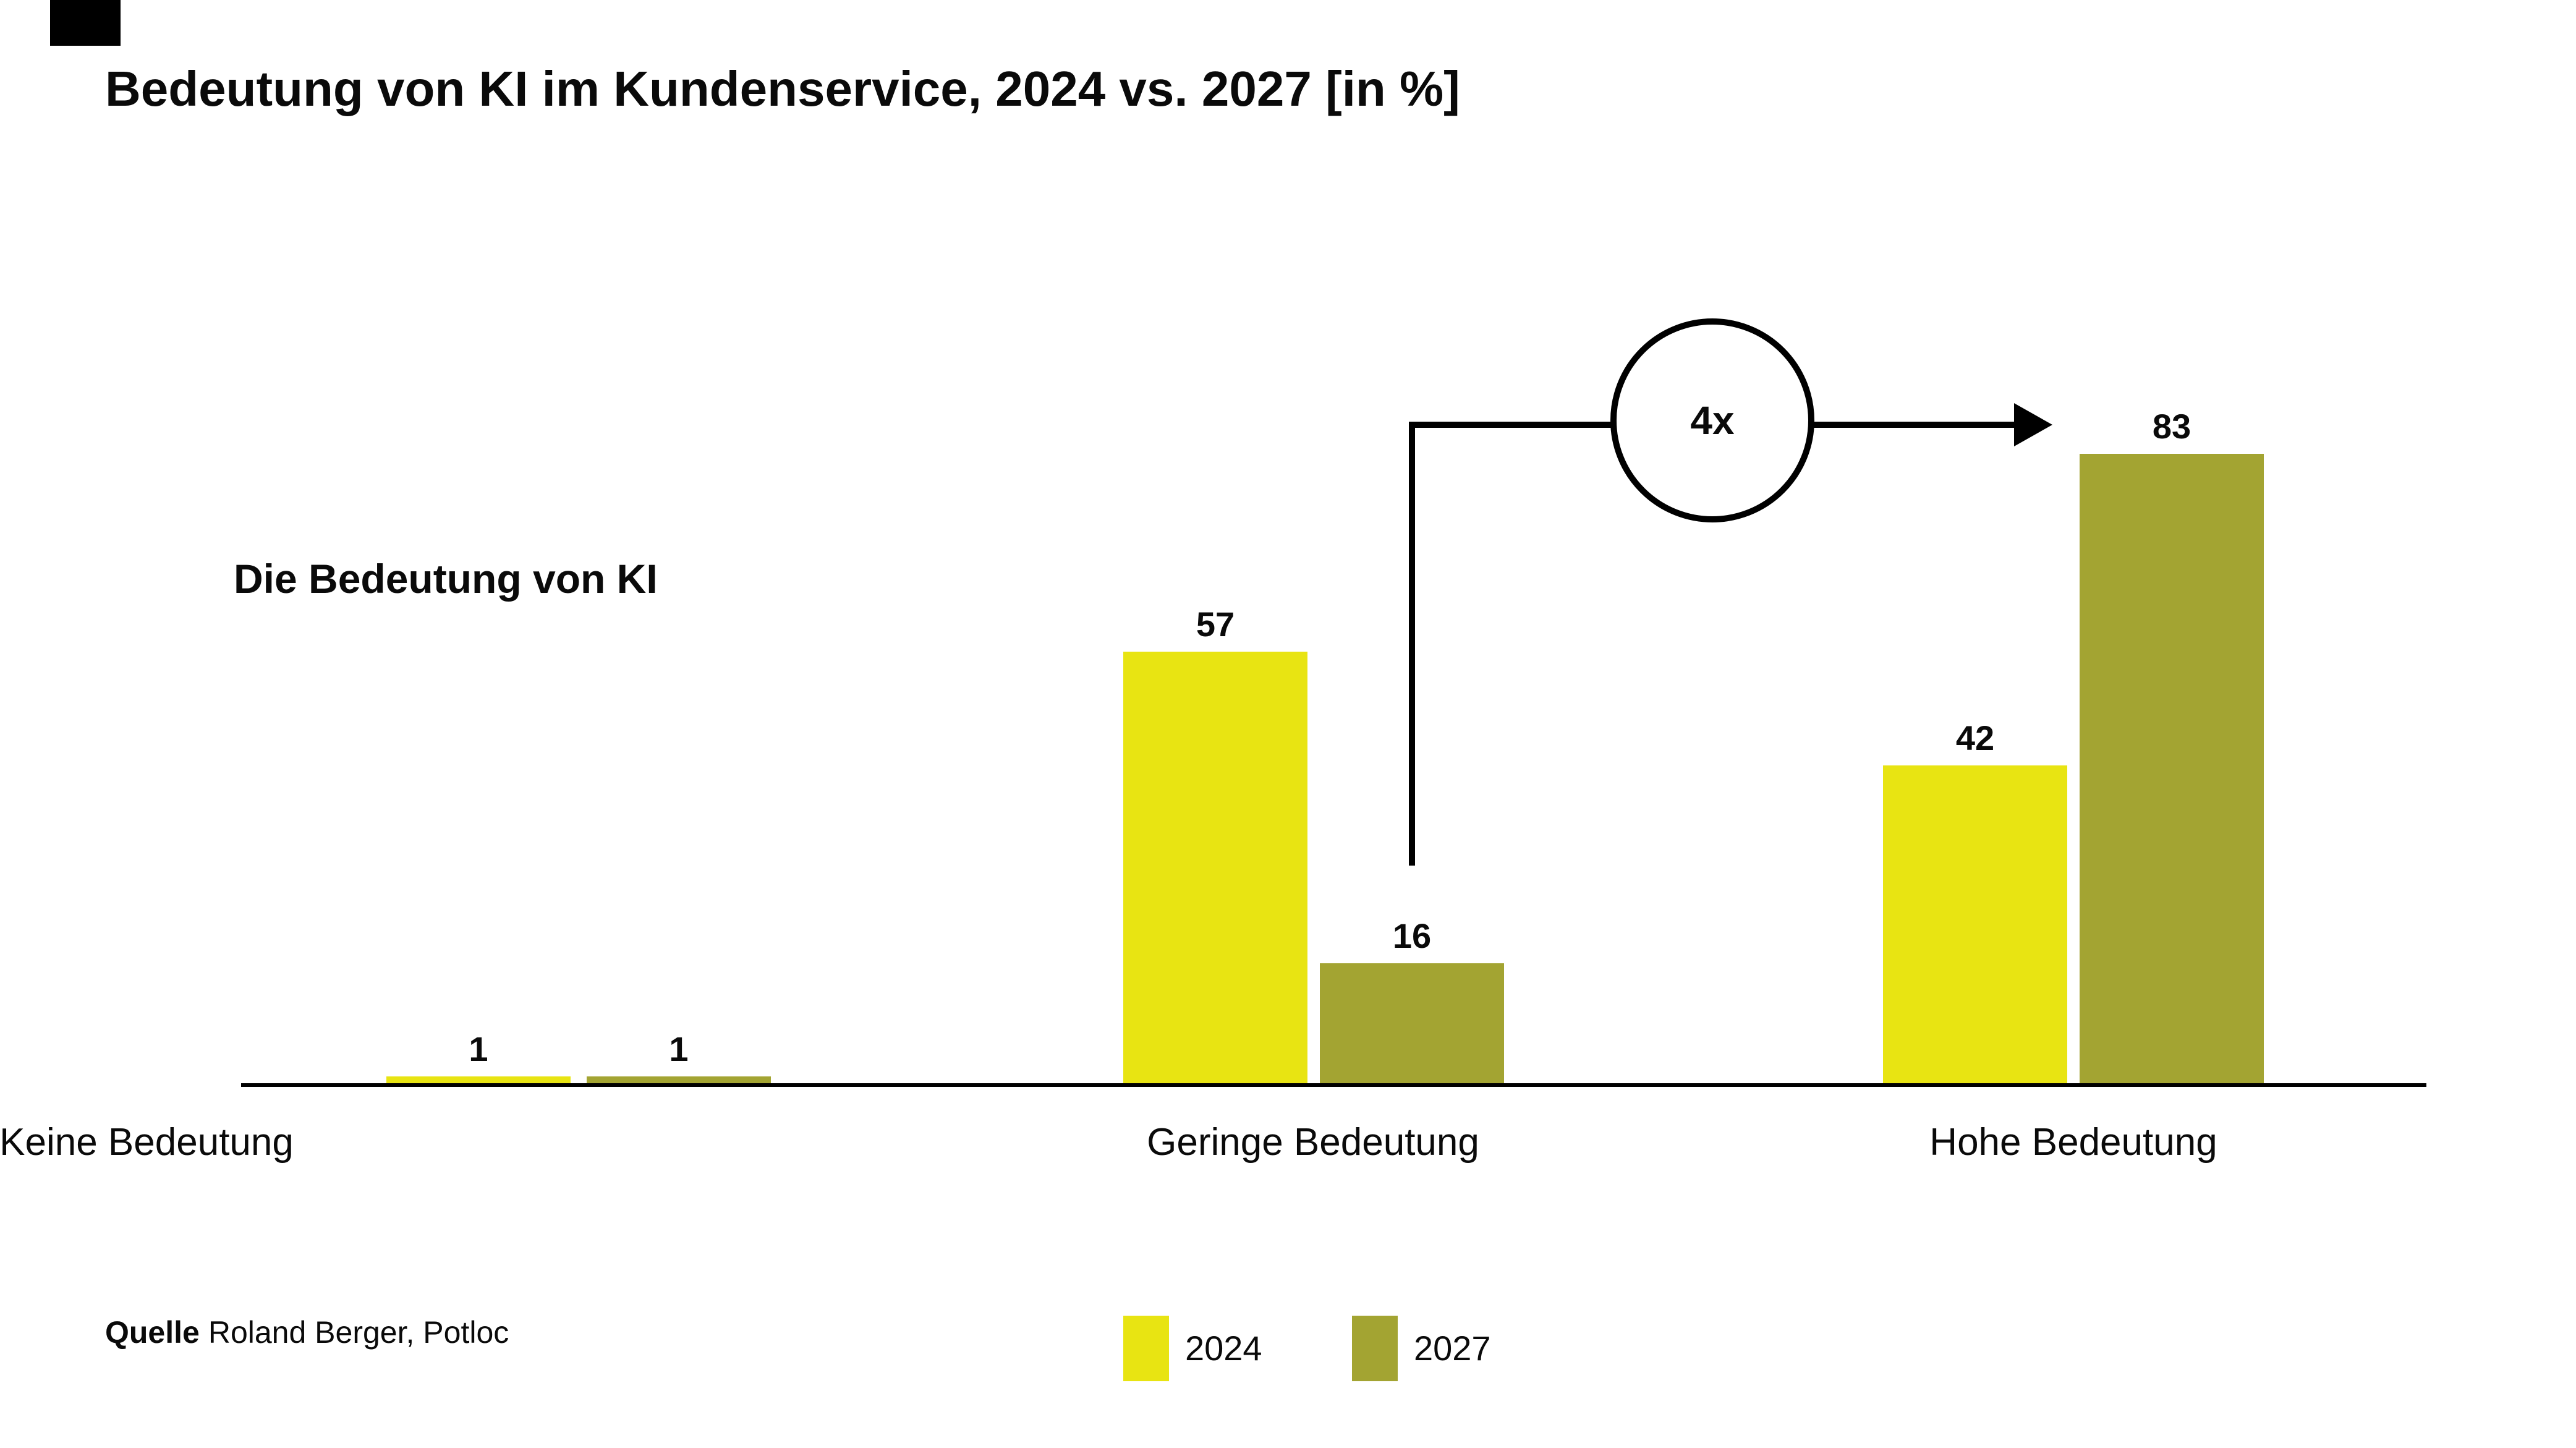  Describe the element at coordinates (85, 23) in the screenshot. I see `brand-mark-square` at that location.